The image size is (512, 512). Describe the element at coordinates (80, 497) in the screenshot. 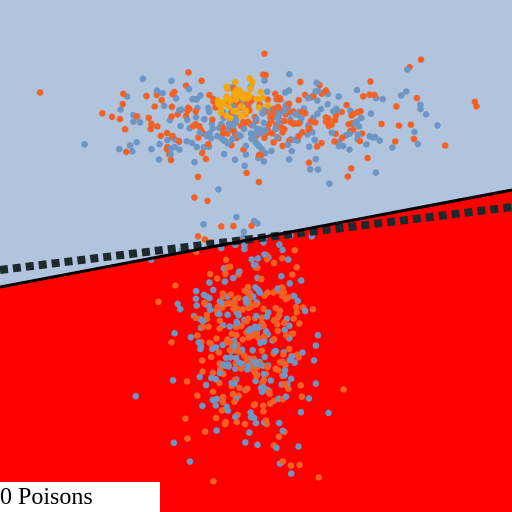

I see `poison-count-box` at that location.